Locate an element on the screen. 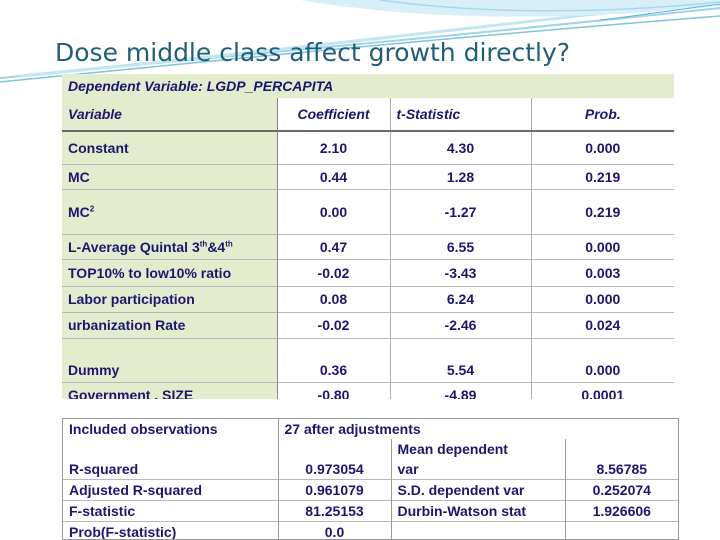  table-row: Constant 2.10 4.30 0.000 is located at coordinates (368, 147).